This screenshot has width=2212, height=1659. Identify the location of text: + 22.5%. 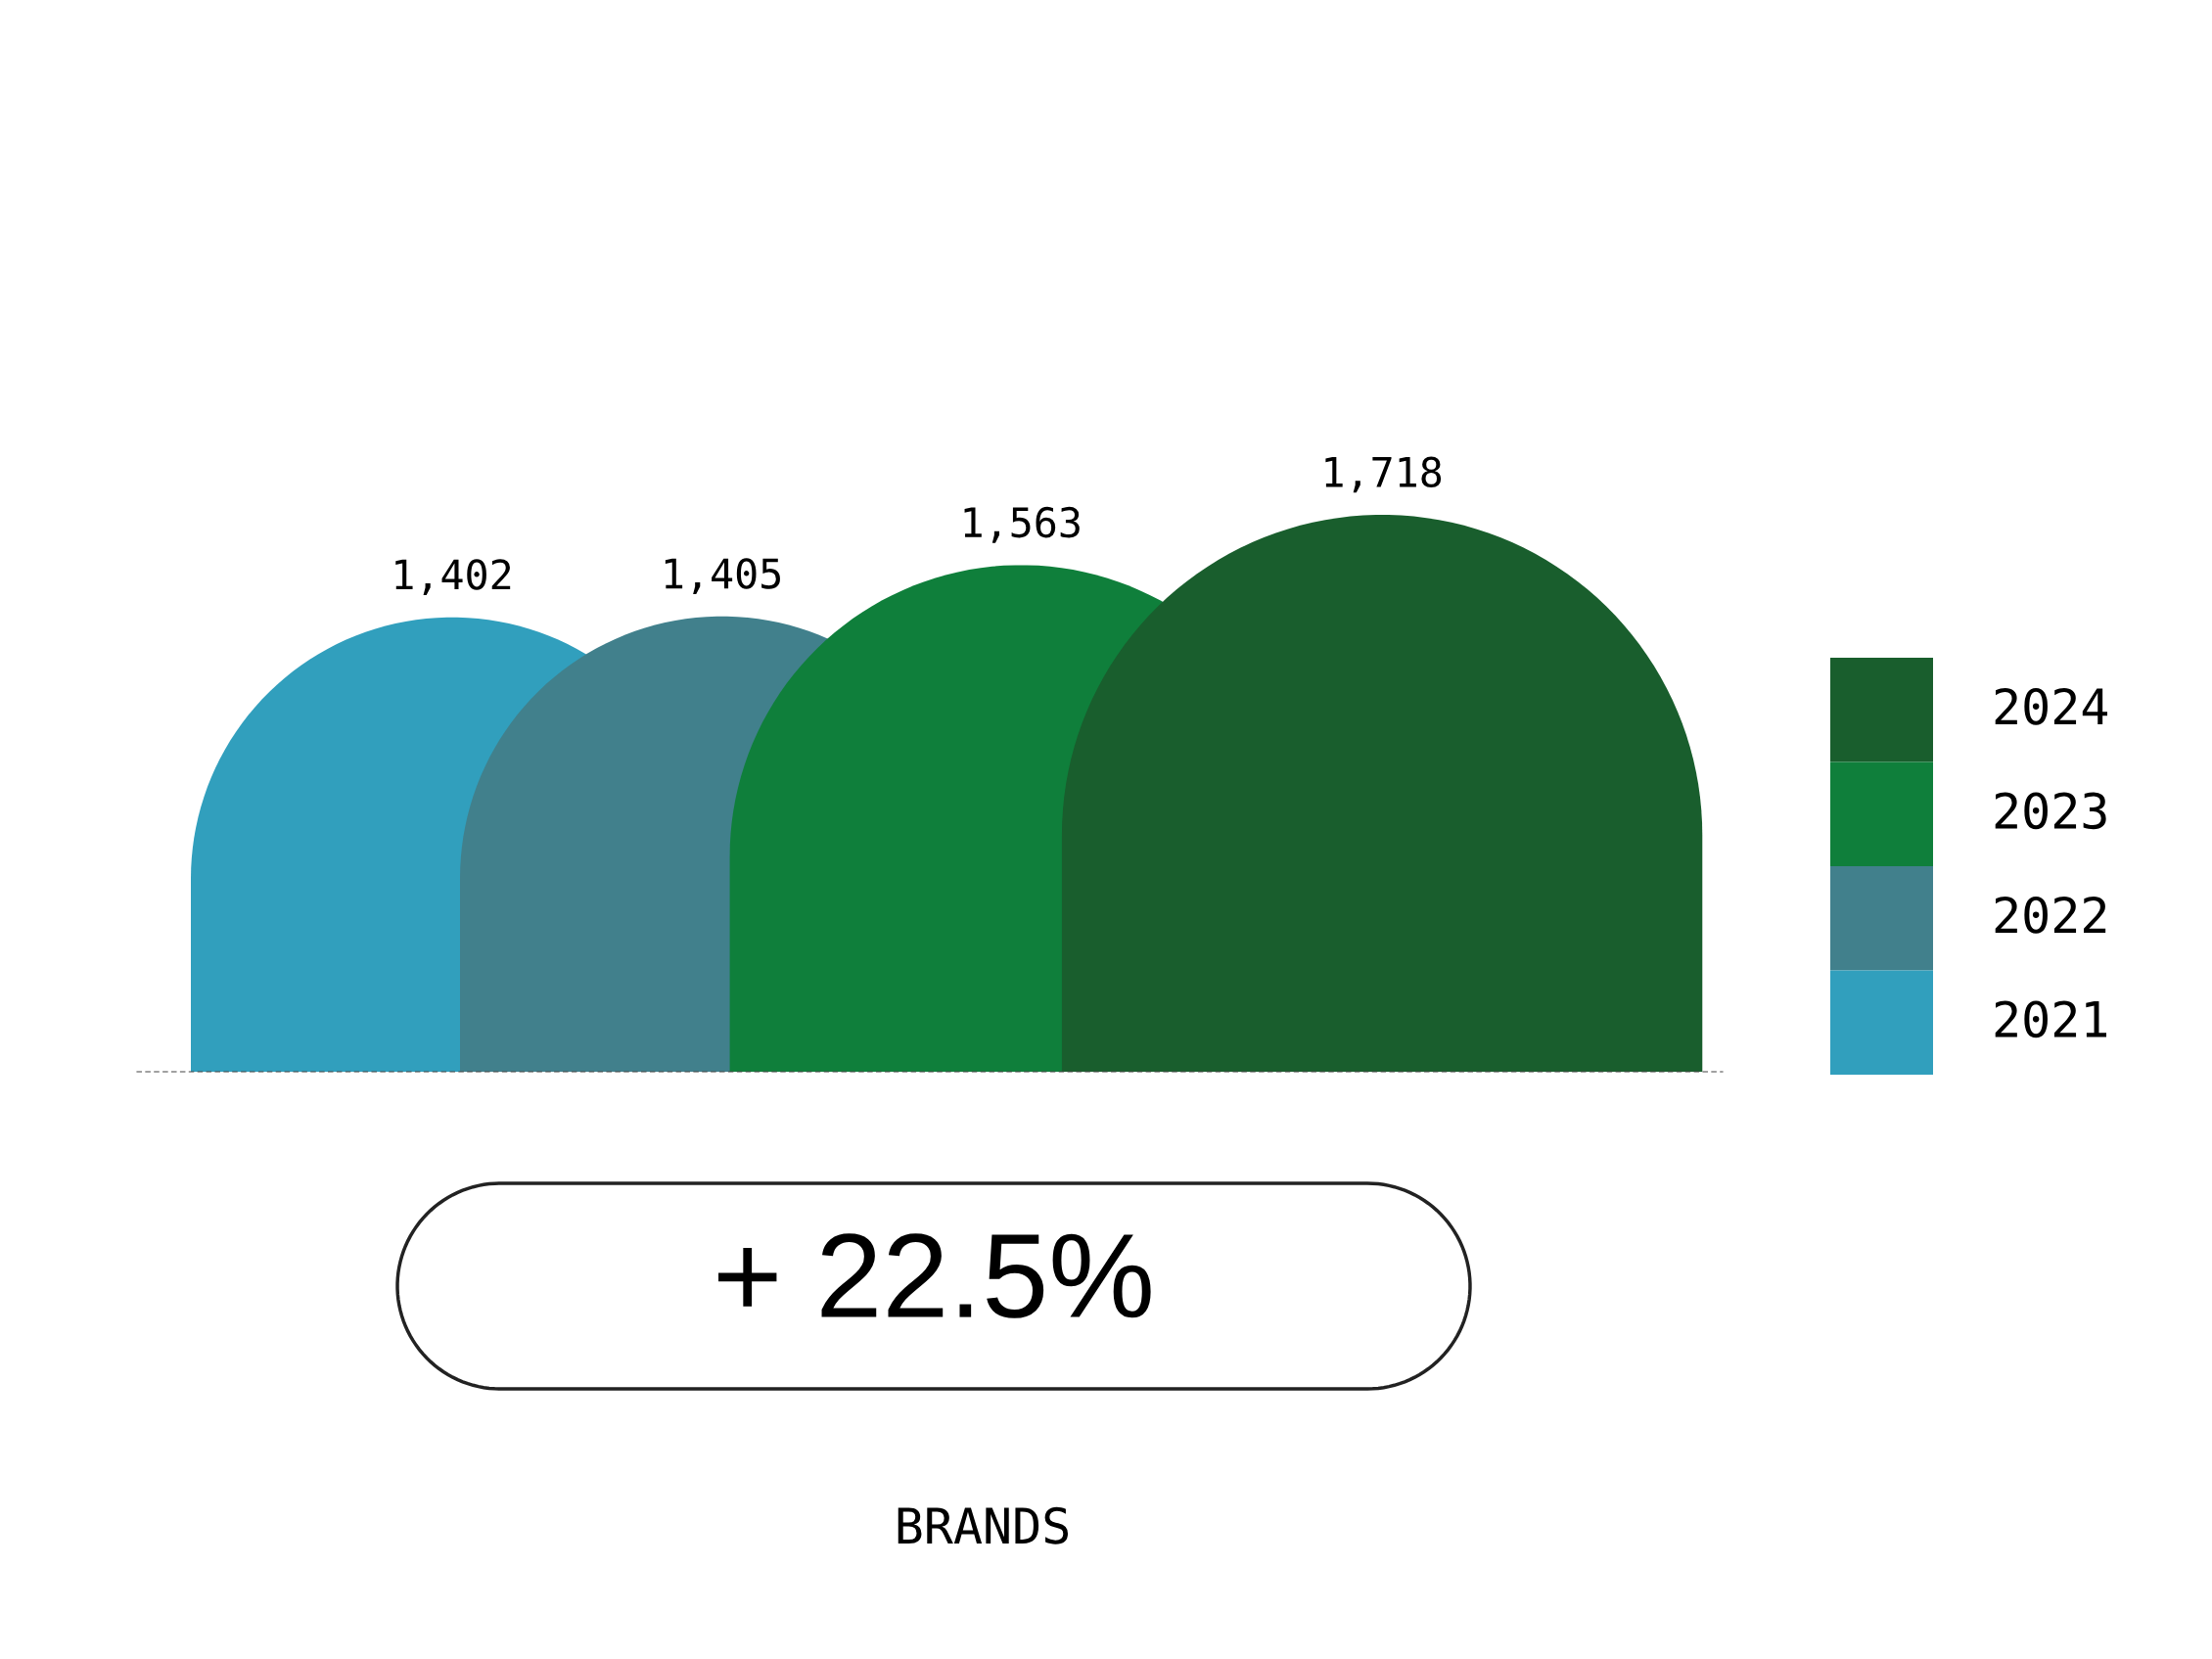
(934, 1275).